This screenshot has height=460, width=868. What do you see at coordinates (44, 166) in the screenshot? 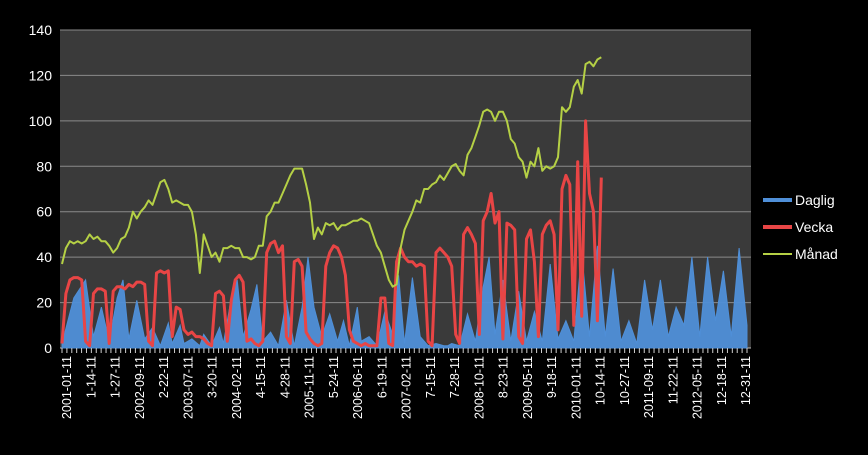
I see `y-tick-label: 80` at bounding box center [44, 166].